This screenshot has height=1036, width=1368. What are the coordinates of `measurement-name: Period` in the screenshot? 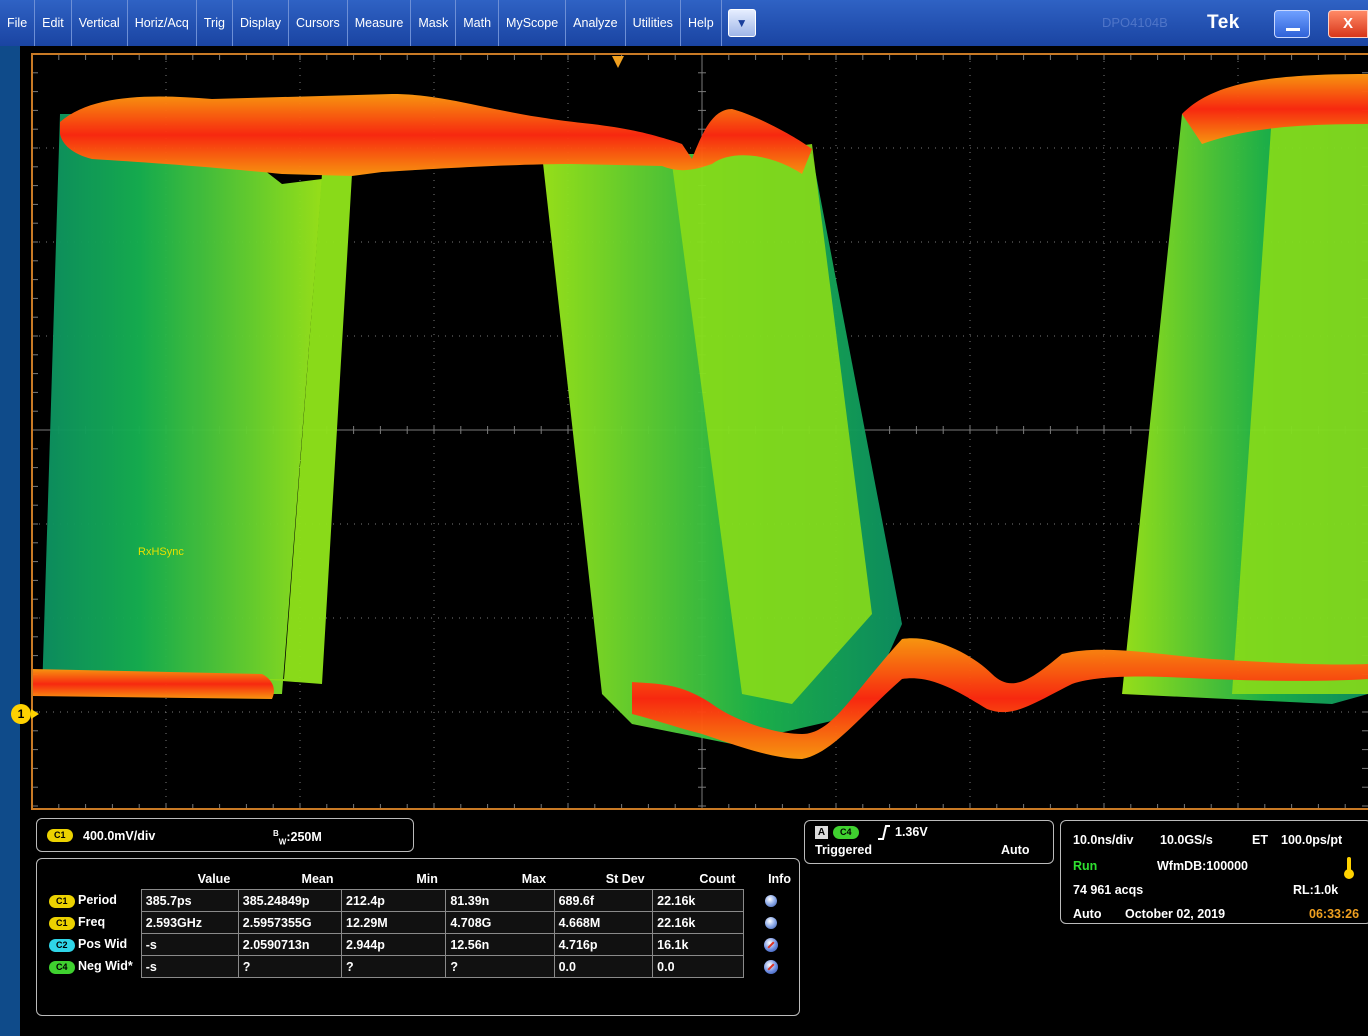 It's located at (97, 900).